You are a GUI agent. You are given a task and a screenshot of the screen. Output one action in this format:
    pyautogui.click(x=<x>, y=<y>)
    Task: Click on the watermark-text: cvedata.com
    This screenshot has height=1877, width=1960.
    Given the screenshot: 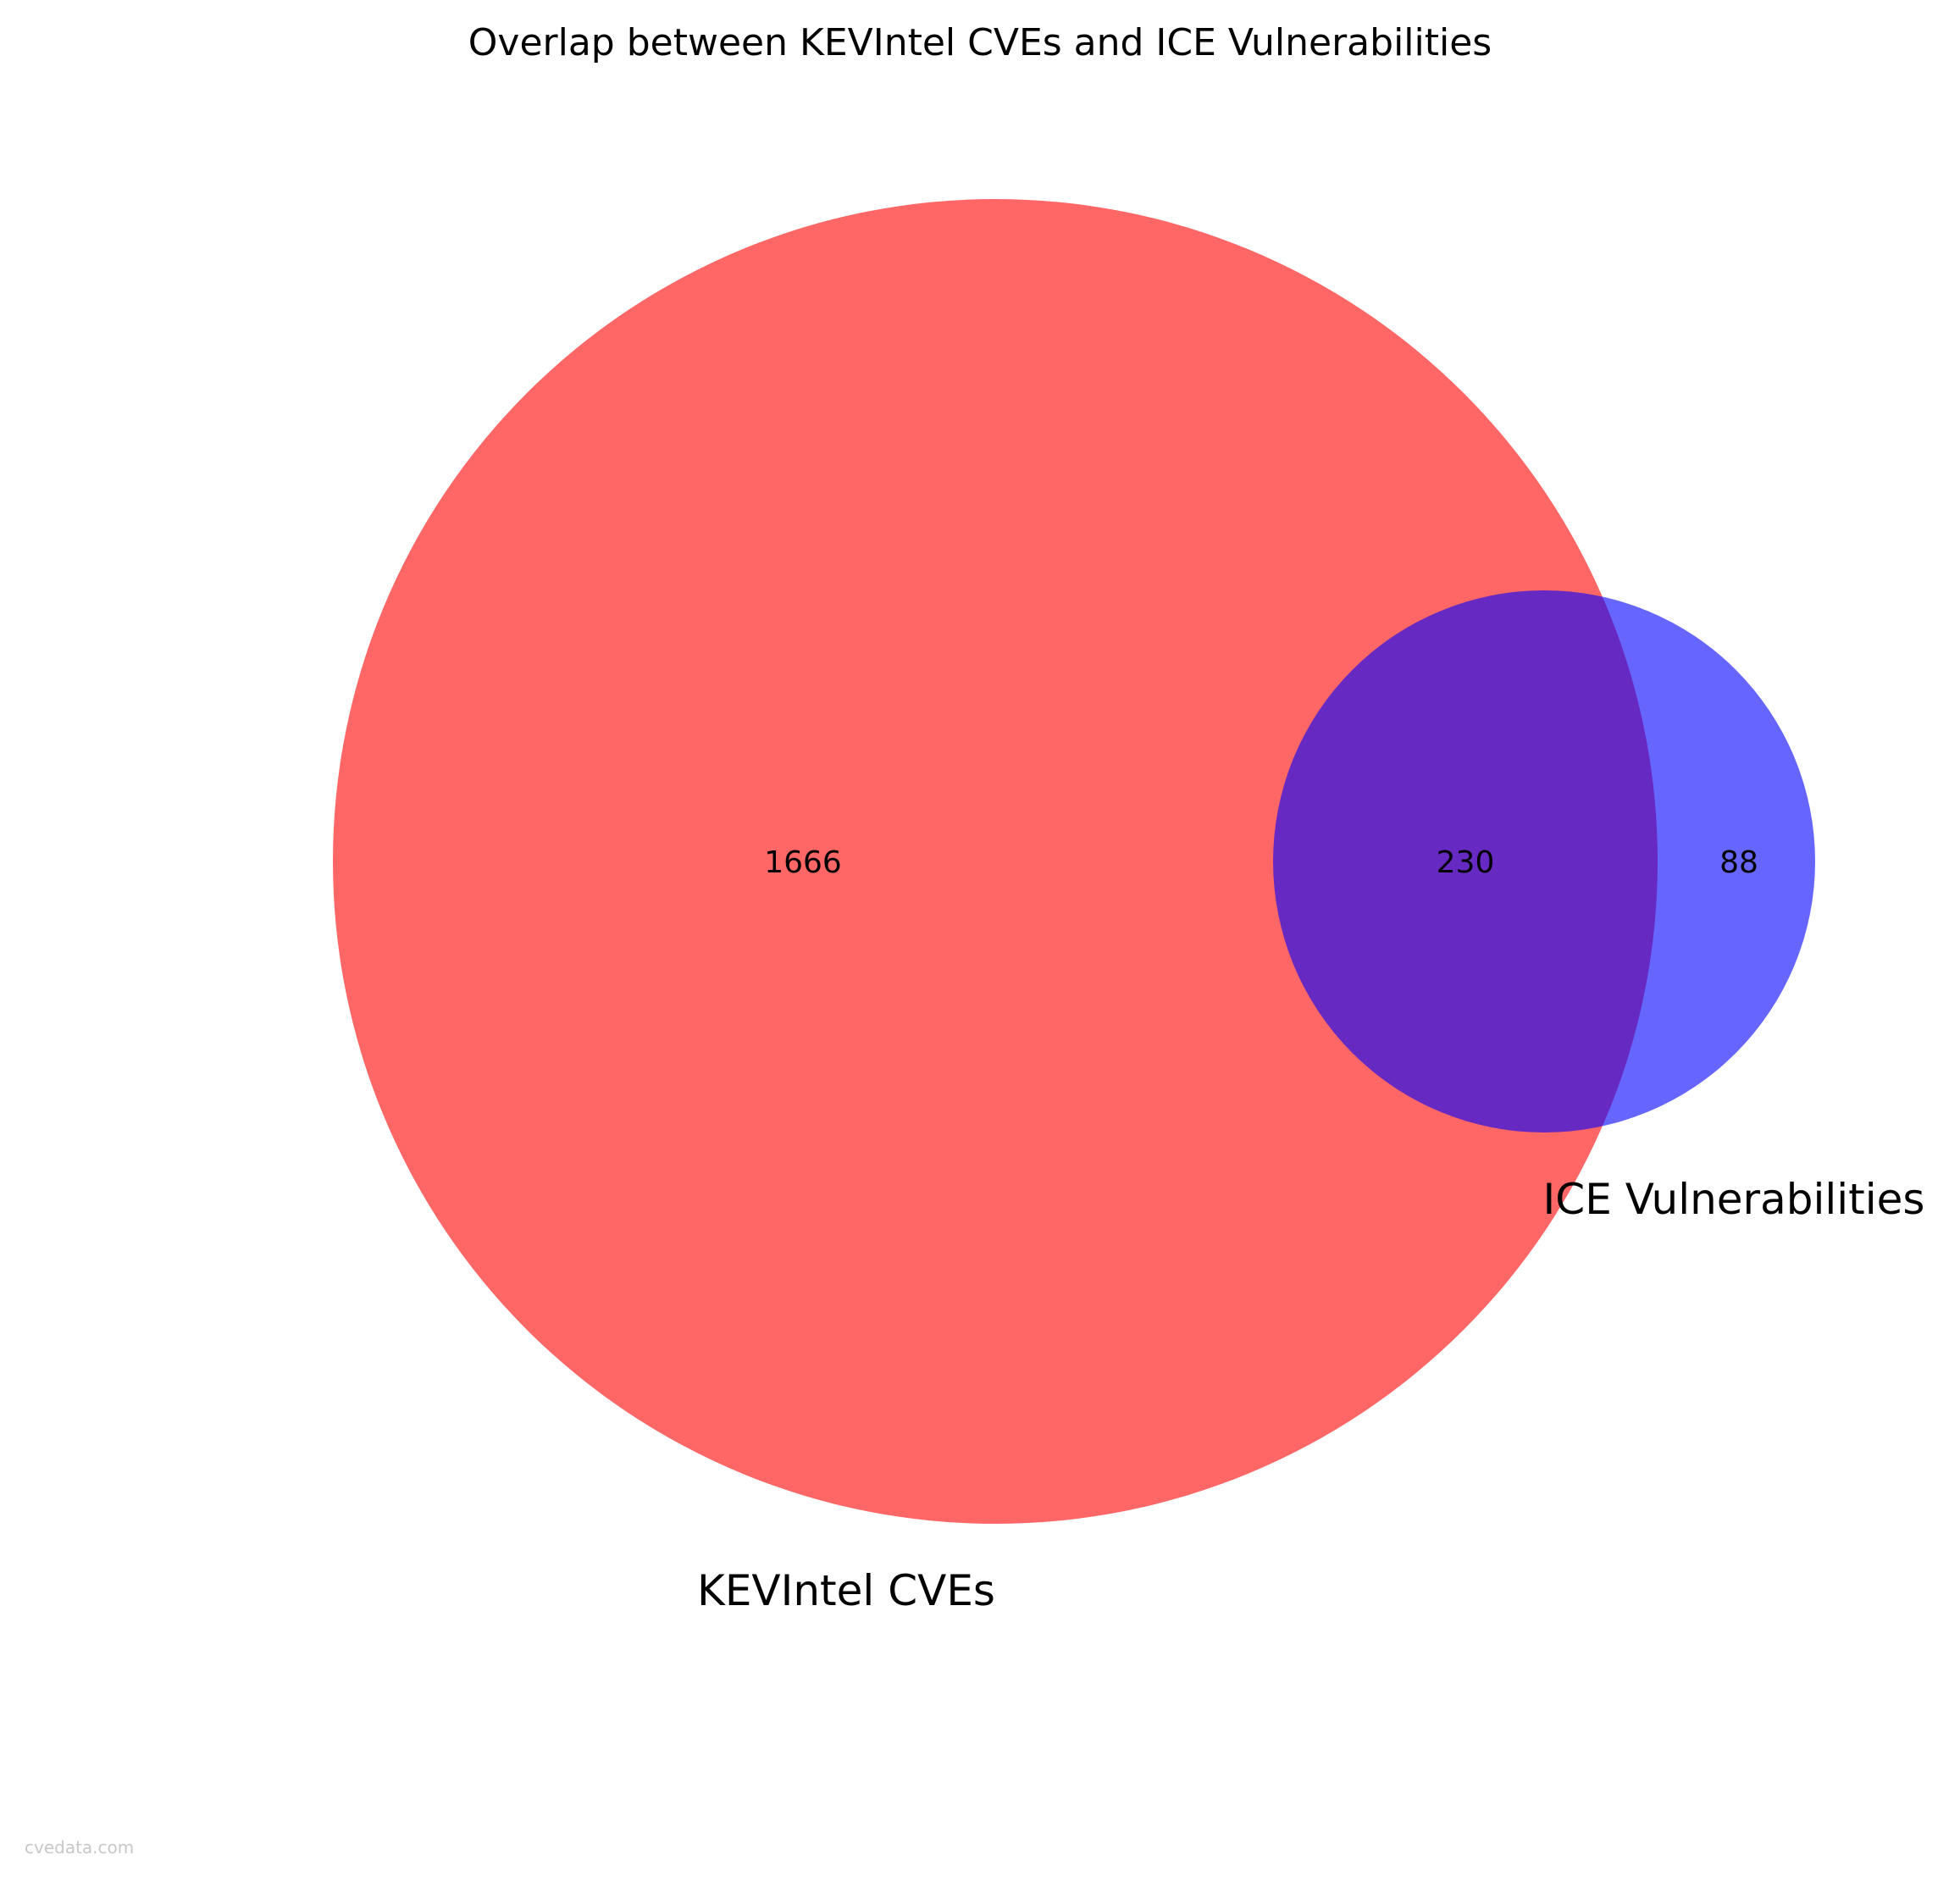 What is the action you would take?
    pyautogui.click(x=80, y=1848)
    